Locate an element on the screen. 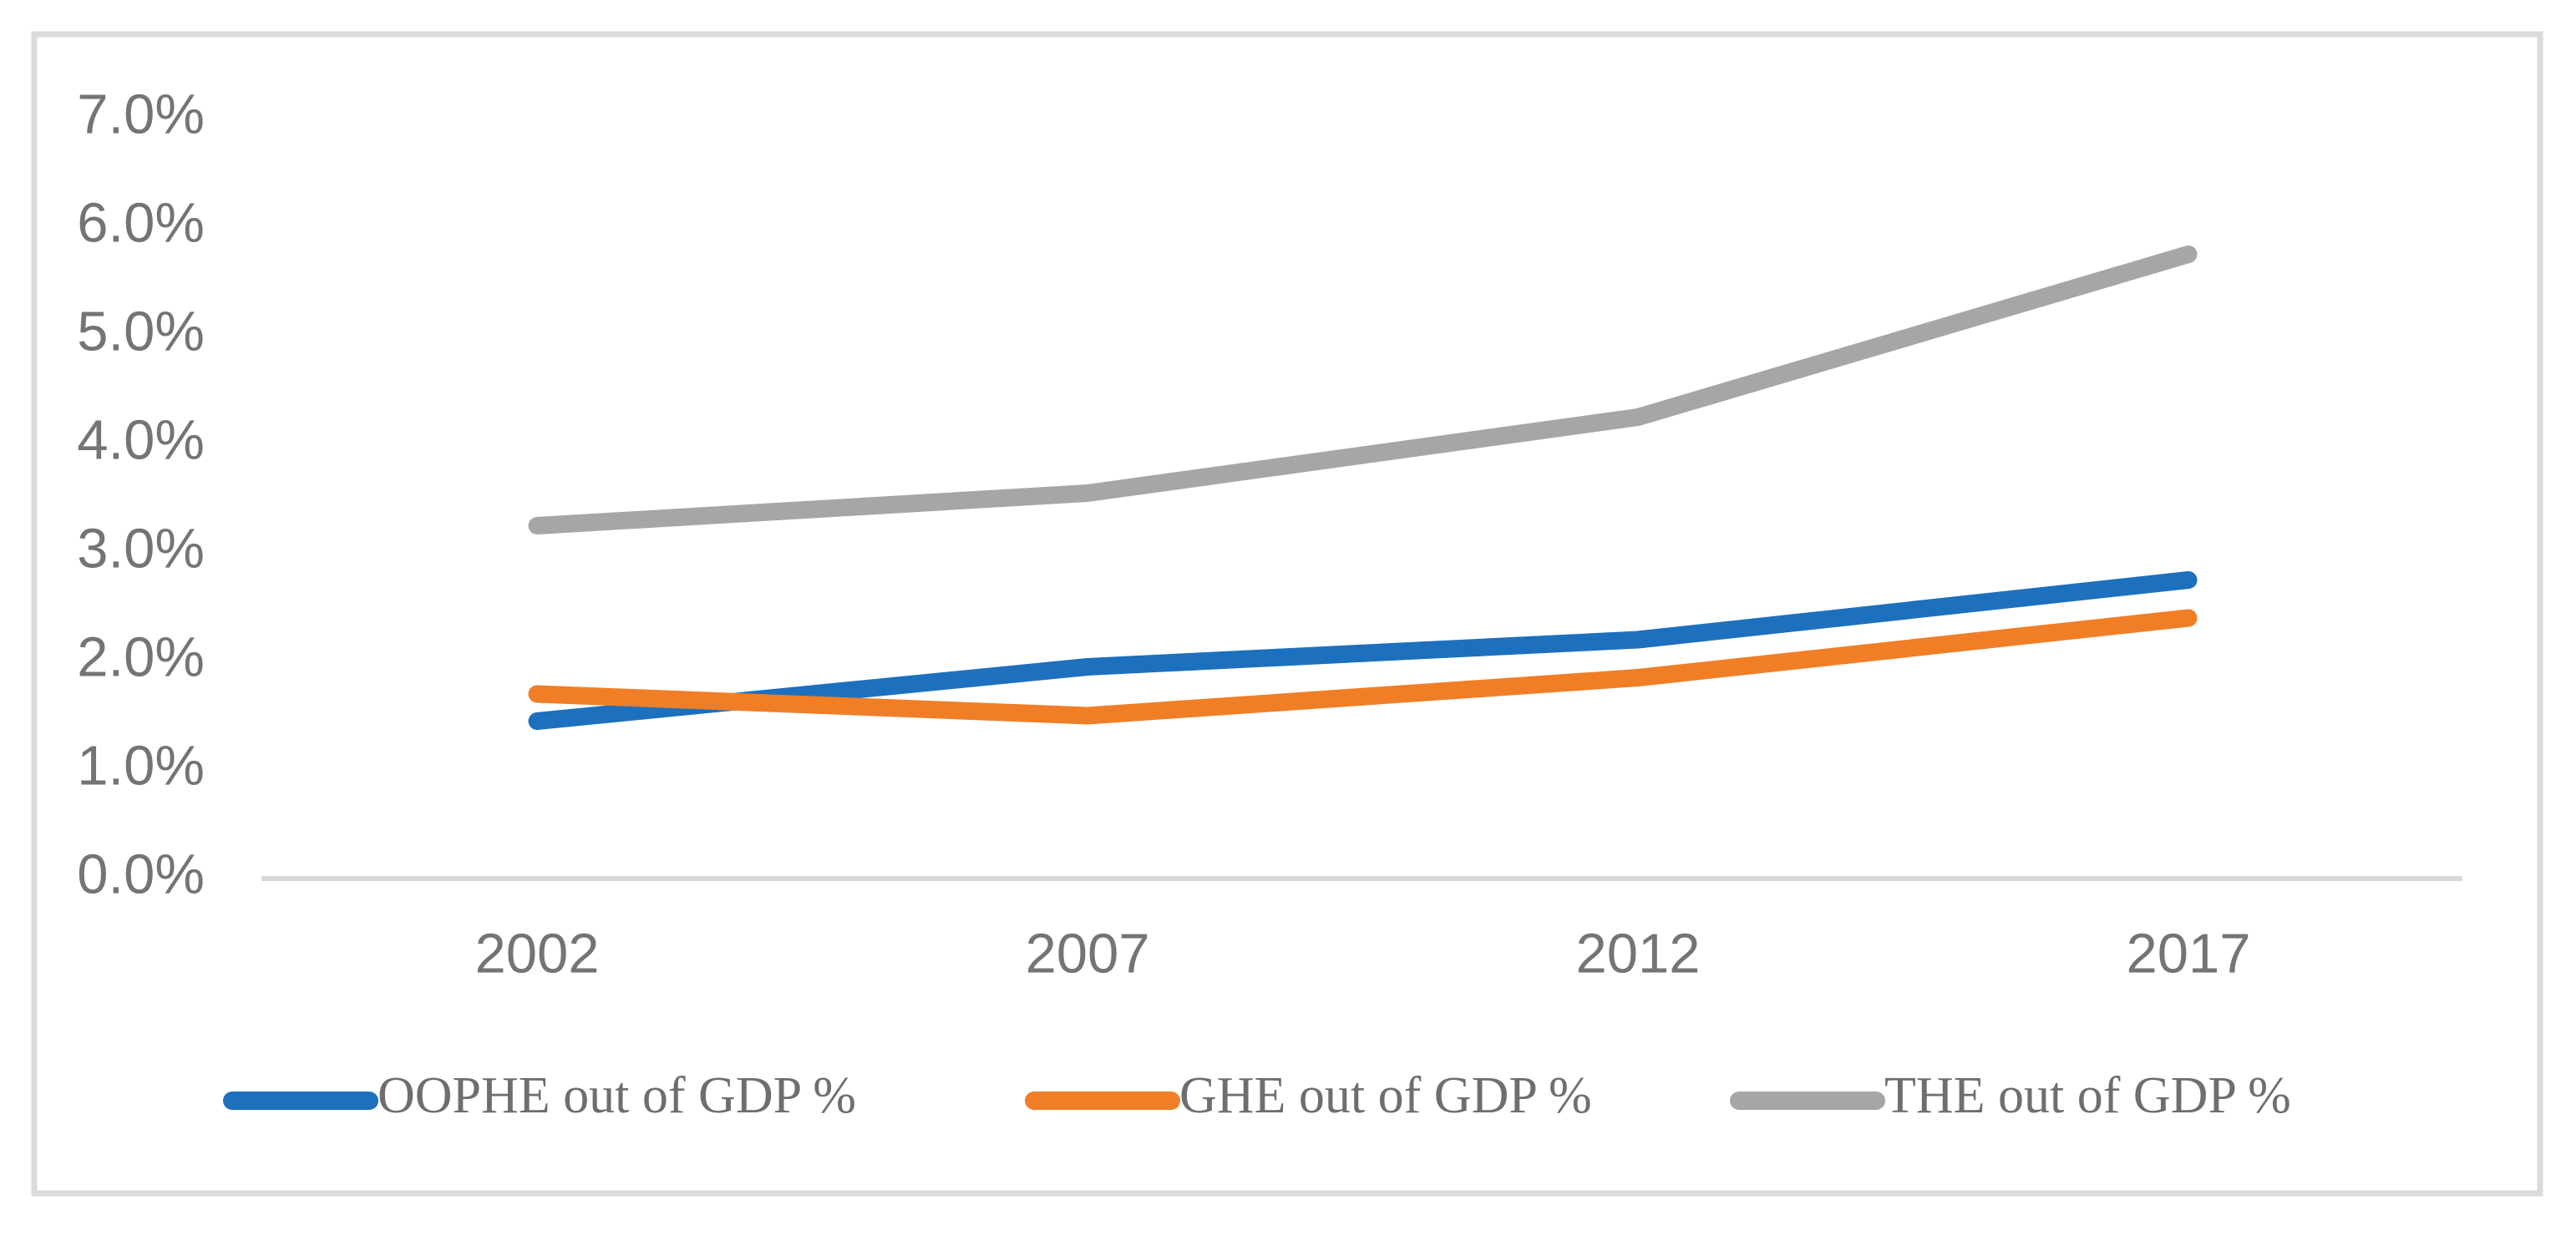  legend-label-the: THE out of GDP % is located at coordinates (2087, 1095).